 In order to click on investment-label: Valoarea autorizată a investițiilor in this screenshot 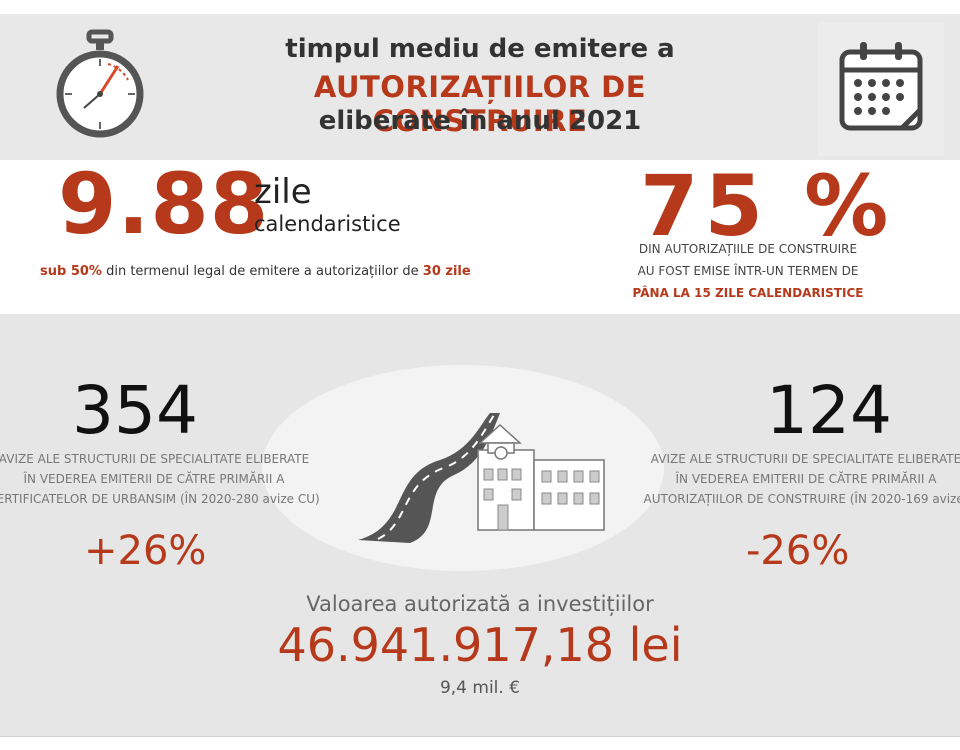, I will do `click(480, 604)`.